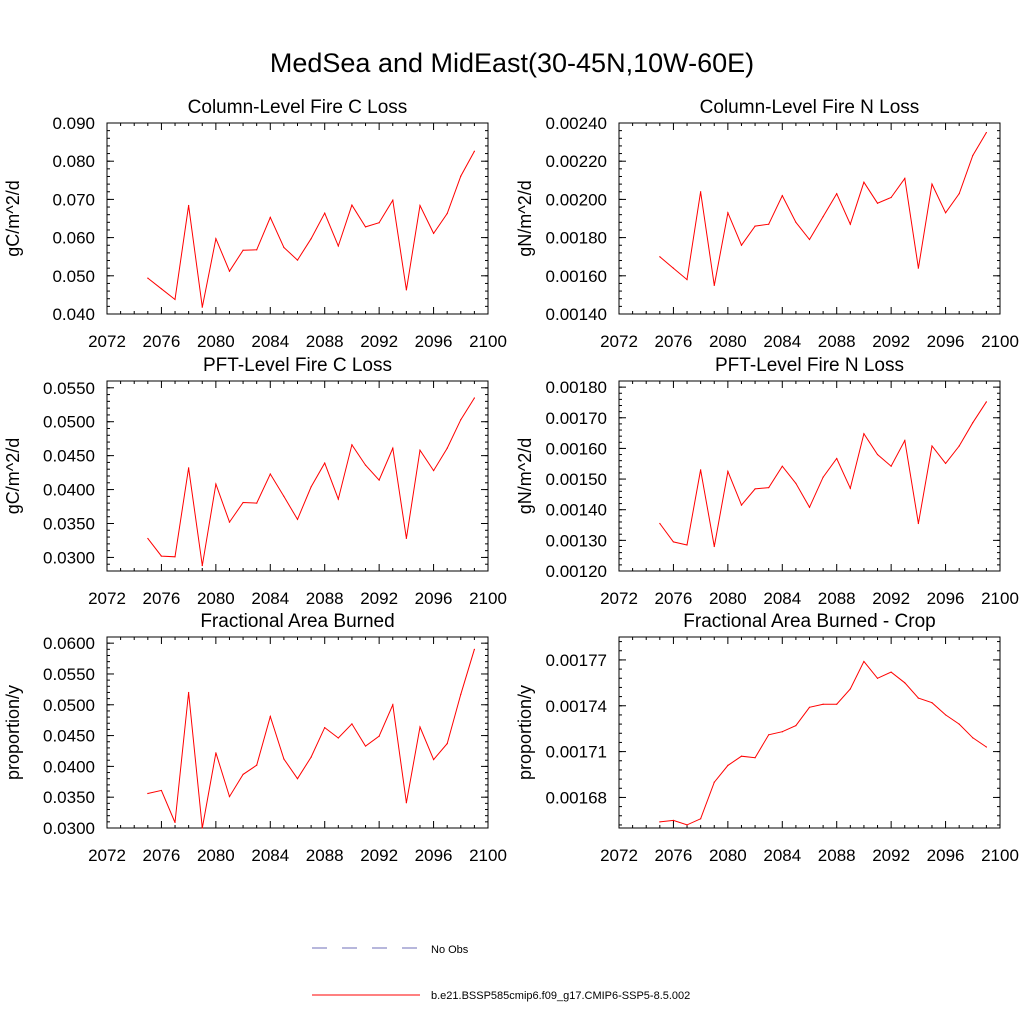  I want to click on panel3-y-tick-label: 0.0500, so click(69, 422).